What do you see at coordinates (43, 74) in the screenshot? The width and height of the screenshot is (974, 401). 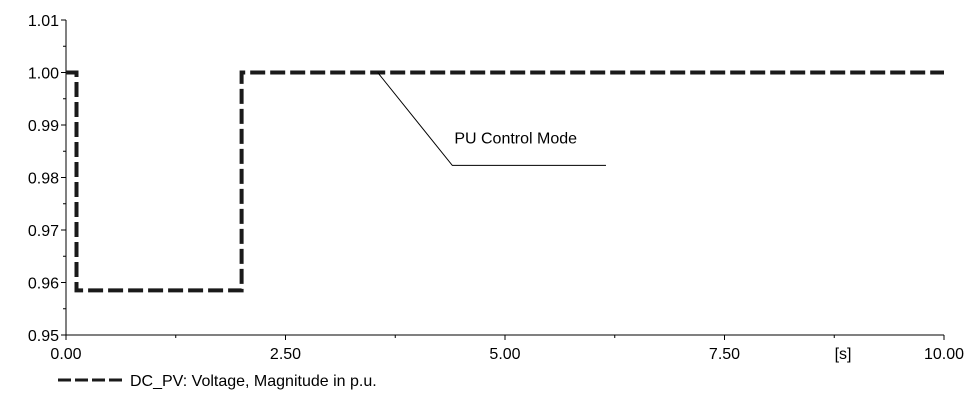 I see `y-tick-label: 1.00` at bounding box center [43, 74].